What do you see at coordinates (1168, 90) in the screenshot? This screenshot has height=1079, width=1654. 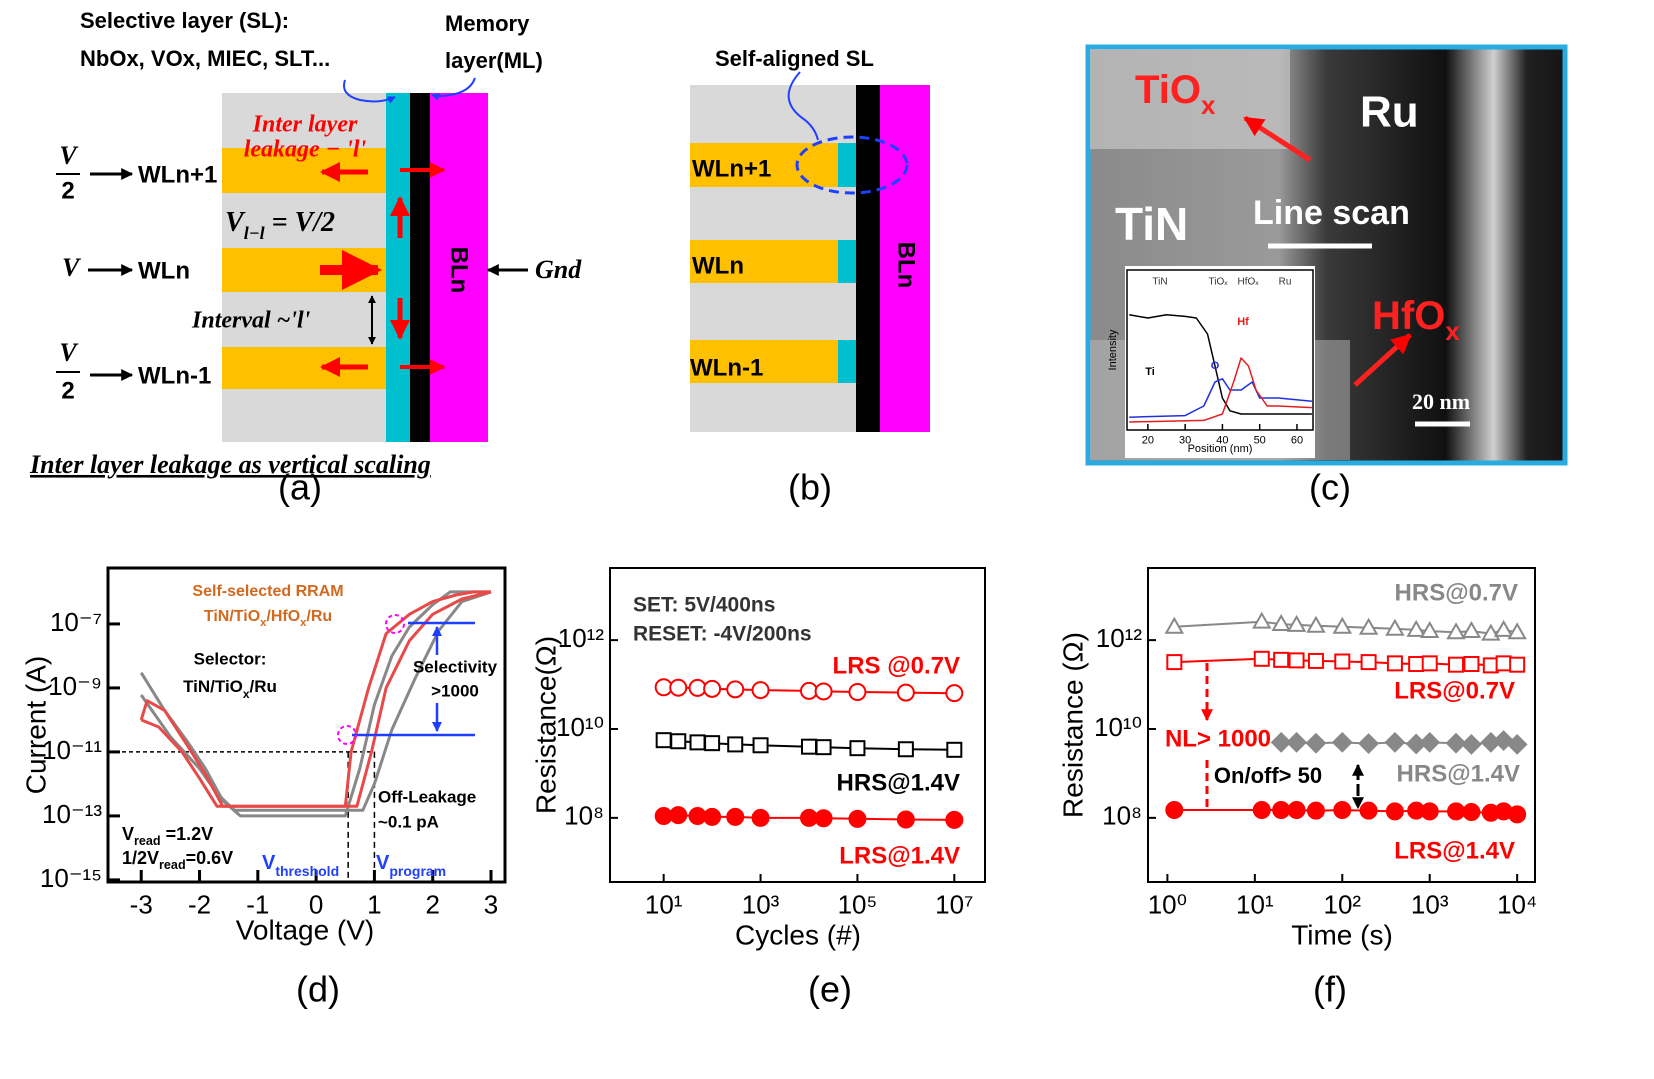 I see `tio-main: TiO` at bounding box center [1168, 90].